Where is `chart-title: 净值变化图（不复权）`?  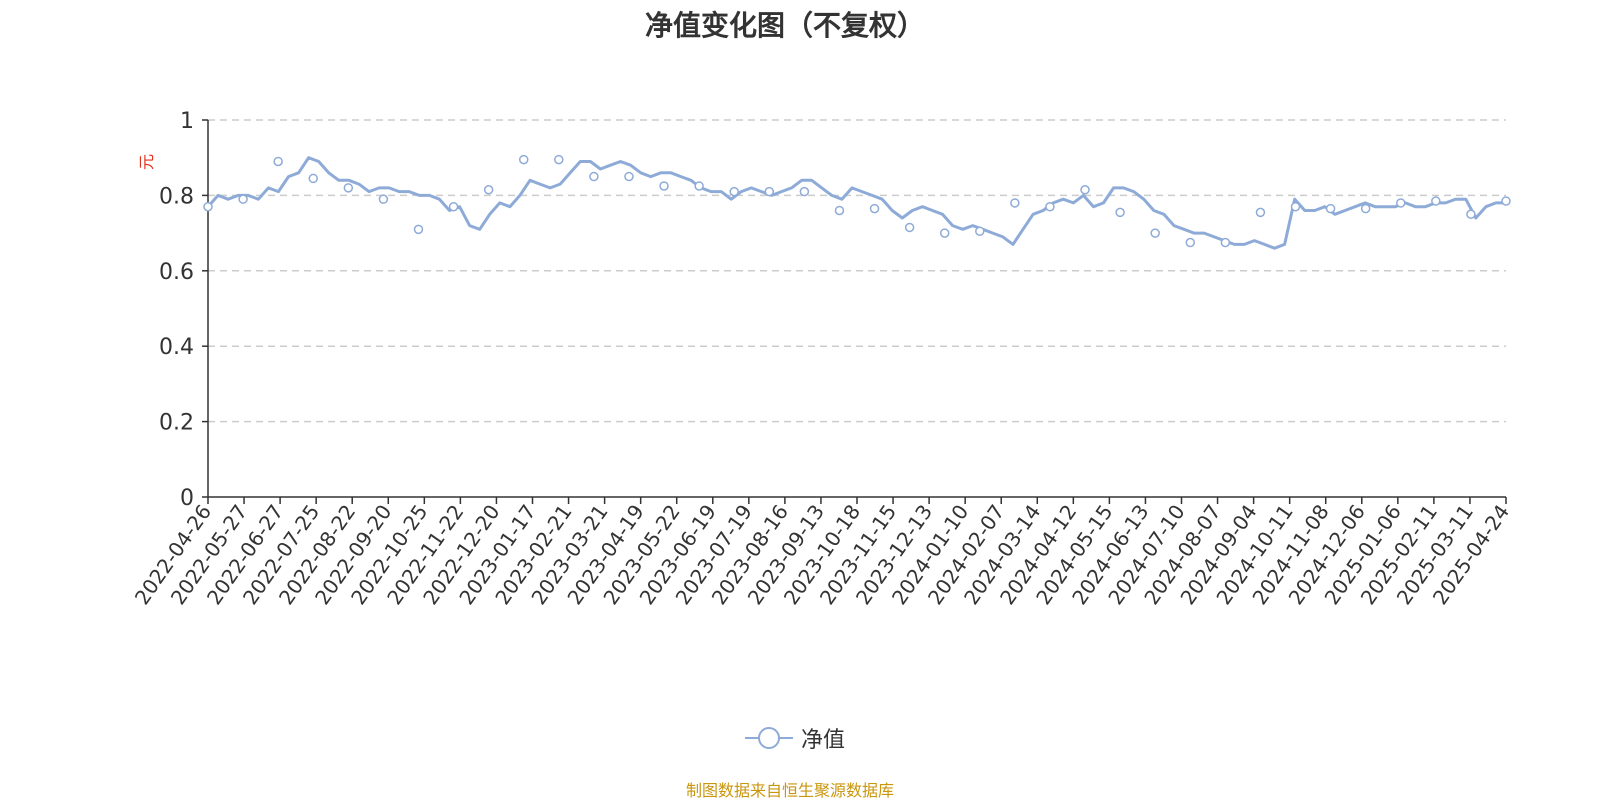
chart-title: 净值变化图（不复权） is located at coordinates (784, 25).